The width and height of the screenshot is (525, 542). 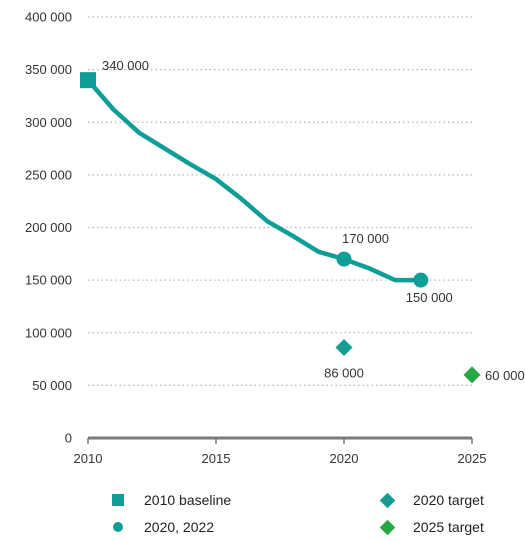 I want to click on data-label: 340 000, so click(x=125, y=65).